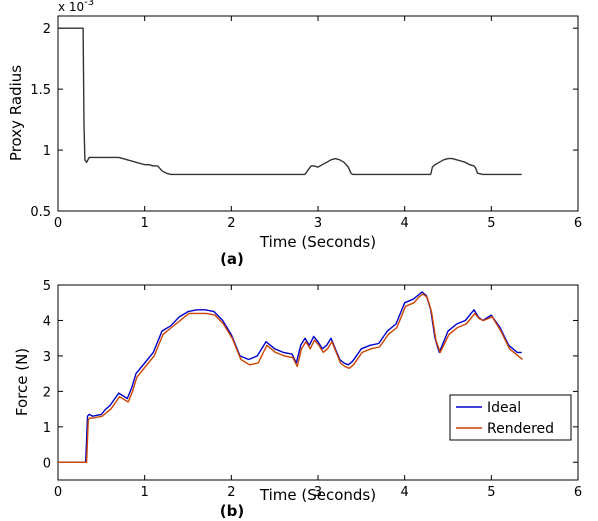  I want to click on y-tick-label: 3, so click(47, 357).